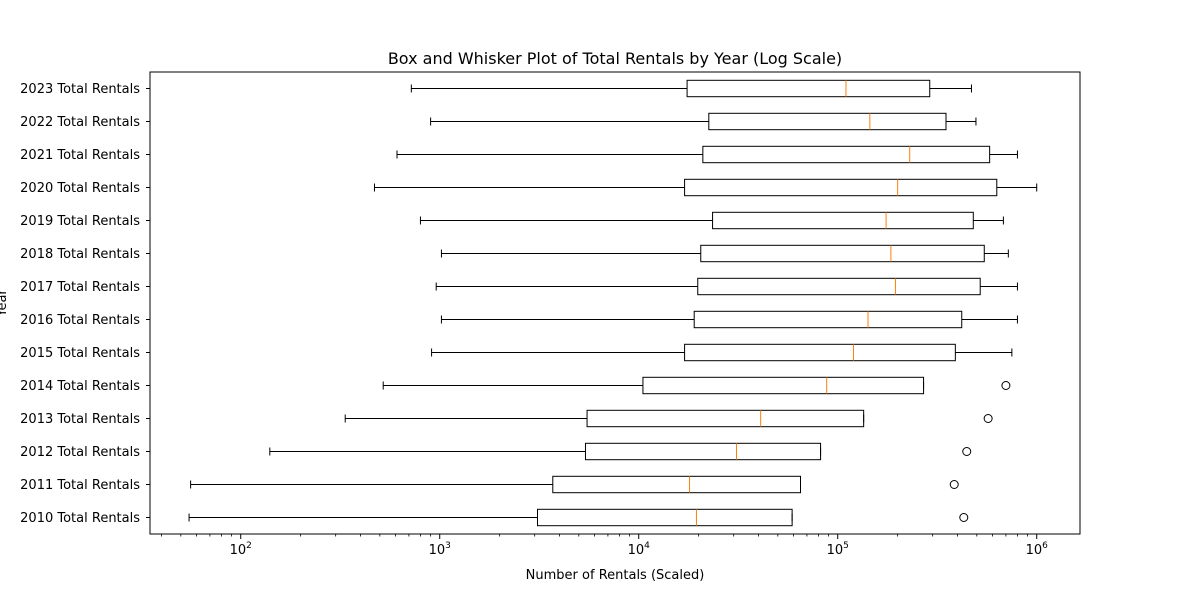 The width and height of the screenshot is (1200, 600). Describe the element at coordinates (5, 303) in the screenshot. I see `y-axis-title: Year` at that location.